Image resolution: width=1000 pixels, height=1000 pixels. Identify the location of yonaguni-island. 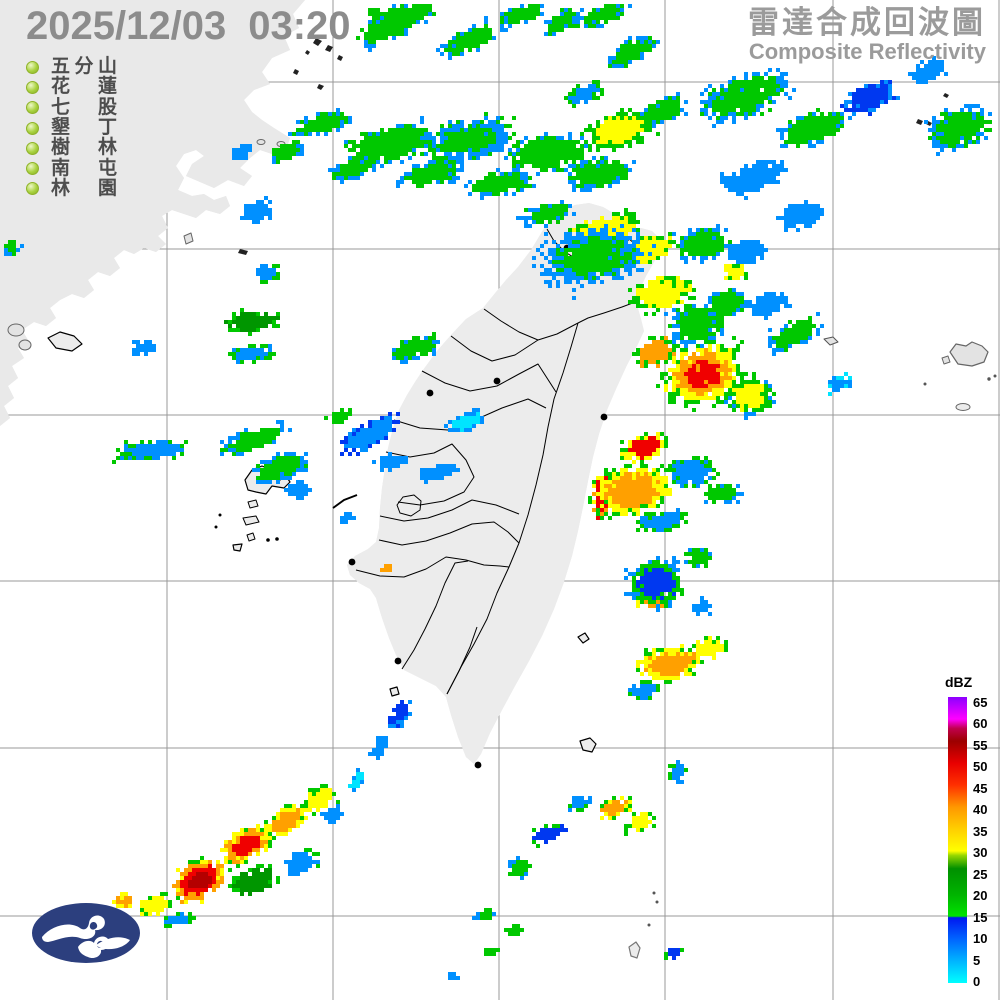
(969, 354).